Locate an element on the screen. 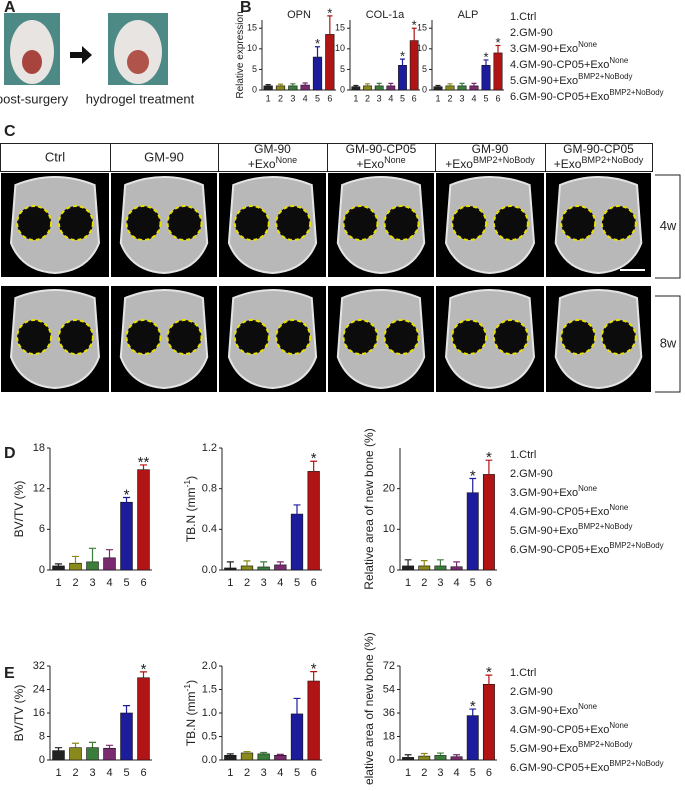 The width and height of the screenshot is (685, 791). y-axis-label-text: TB.N (mm is located at coordinates (191, 515).